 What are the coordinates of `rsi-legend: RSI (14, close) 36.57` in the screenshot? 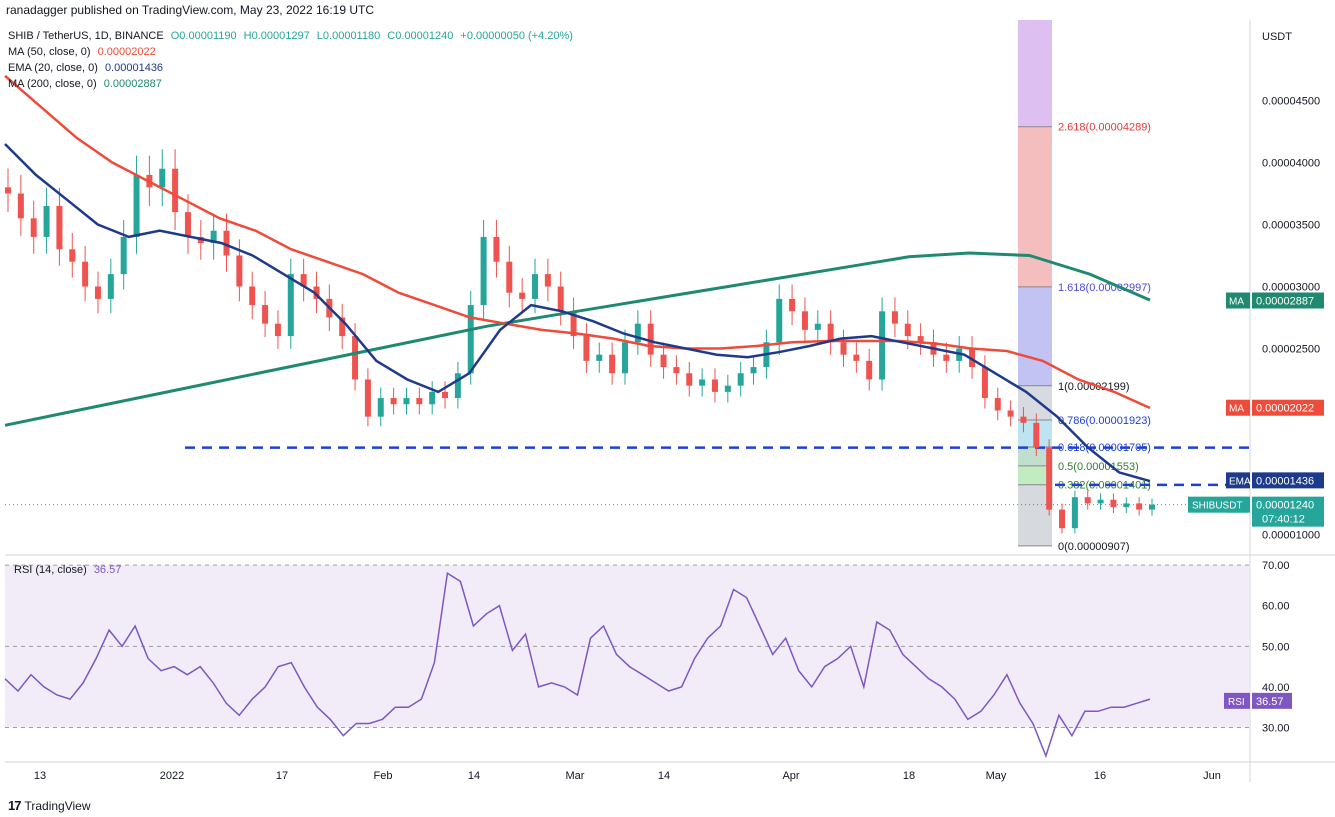 It's located at (67, 570).